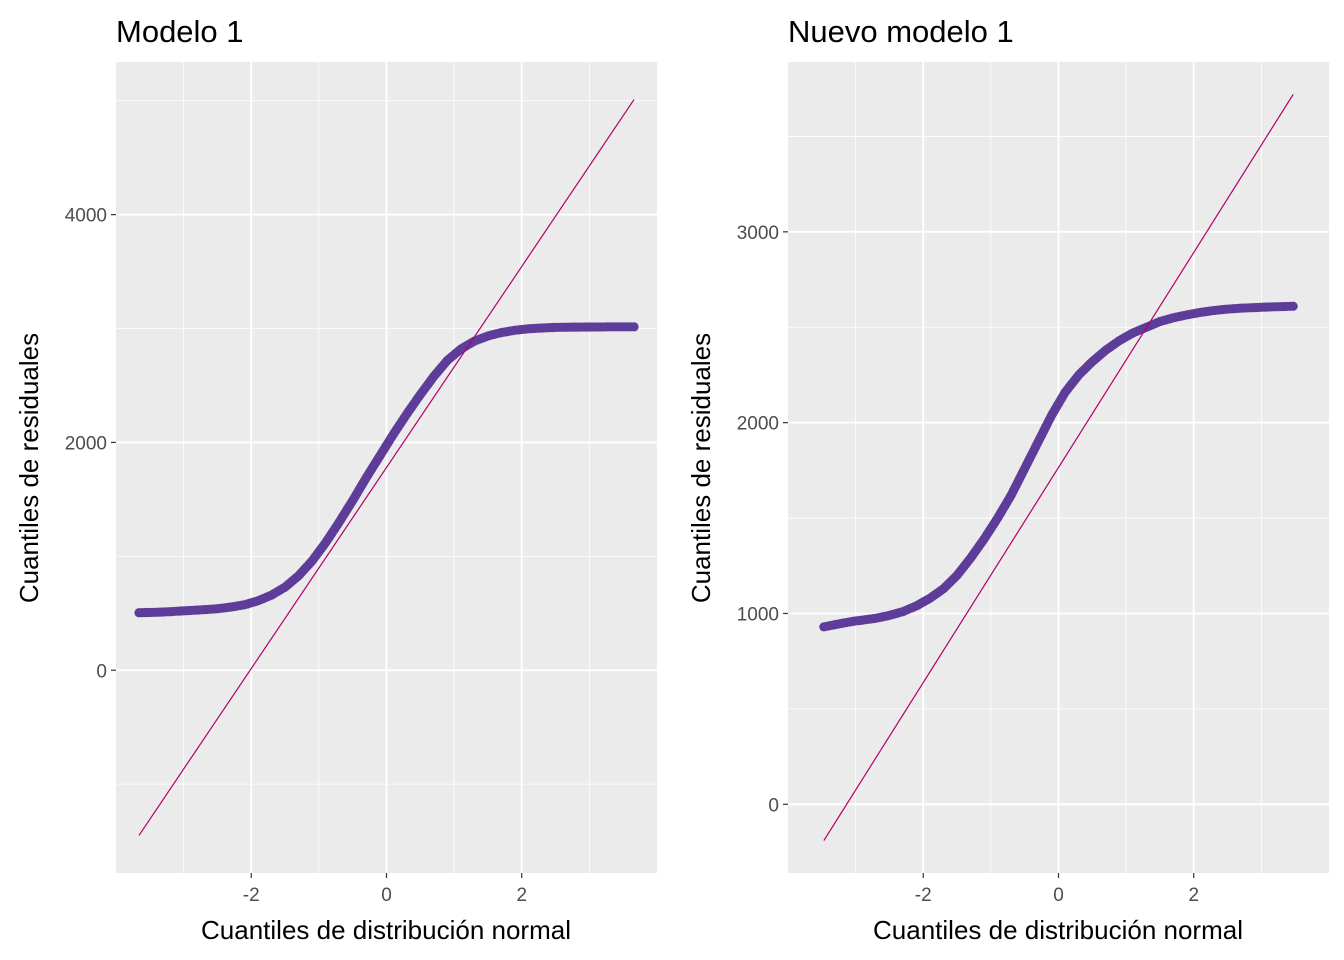 The width and height of the screenshot is (1344, 960). What do you see at coordinates (86, 216) in the screenshot?
I see `y-tick-label: 4000` at bounding box center [86, 216].